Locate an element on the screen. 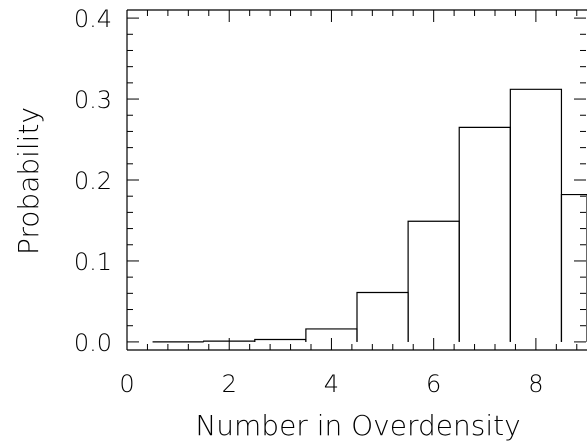  y-tick-label: 0.1 is located at coordinates (93, 262).